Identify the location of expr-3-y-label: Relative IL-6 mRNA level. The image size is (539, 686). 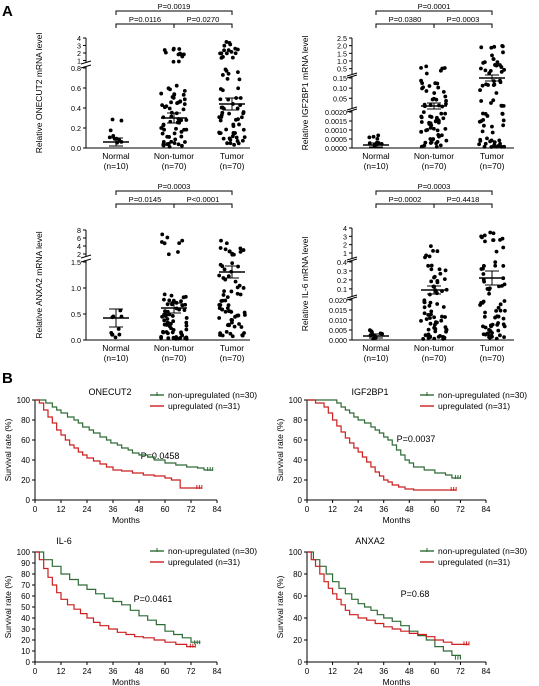
(305, 284).